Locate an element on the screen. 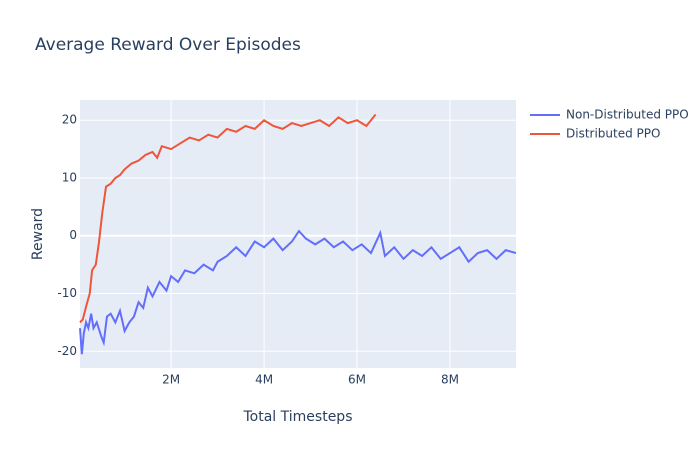 The image size is (700, 450). x-tick-label: 4M is located at coordinates (264, 380).